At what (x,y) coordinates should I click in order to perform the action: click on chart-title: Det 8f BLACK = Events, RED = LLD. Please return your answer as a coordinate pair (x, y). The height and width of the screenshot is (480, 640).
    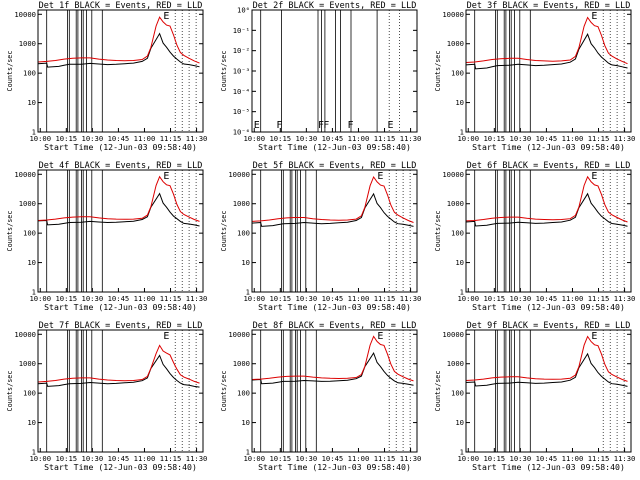
    Looking at the image, I should click on (335, 326).